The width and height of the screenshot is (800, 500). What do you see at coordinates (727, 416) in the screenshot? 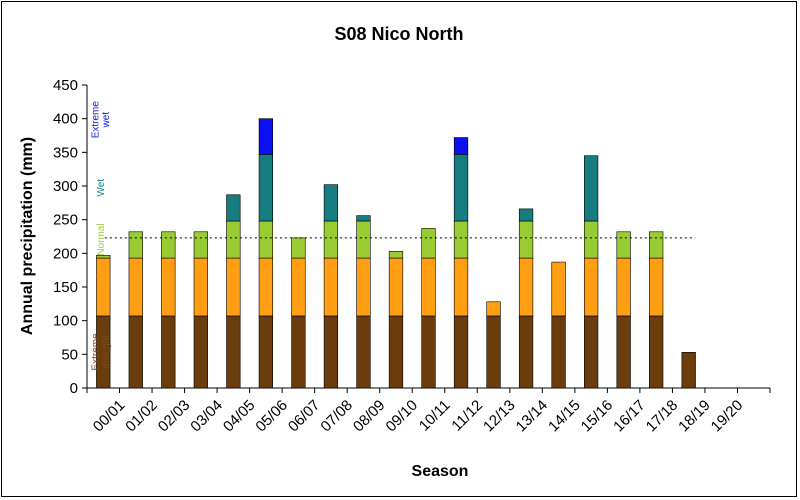
I see `x-category-label: 19/20` at bounding box center [727, 416].